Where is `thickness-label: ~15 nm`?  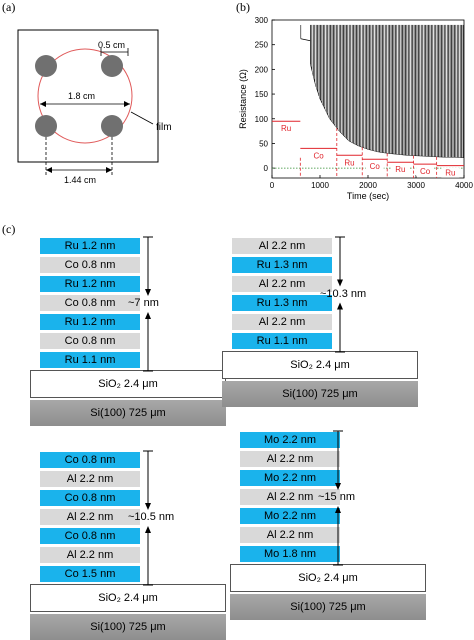
thickness-label: ~15 nm is located at coordinates (336, 497).